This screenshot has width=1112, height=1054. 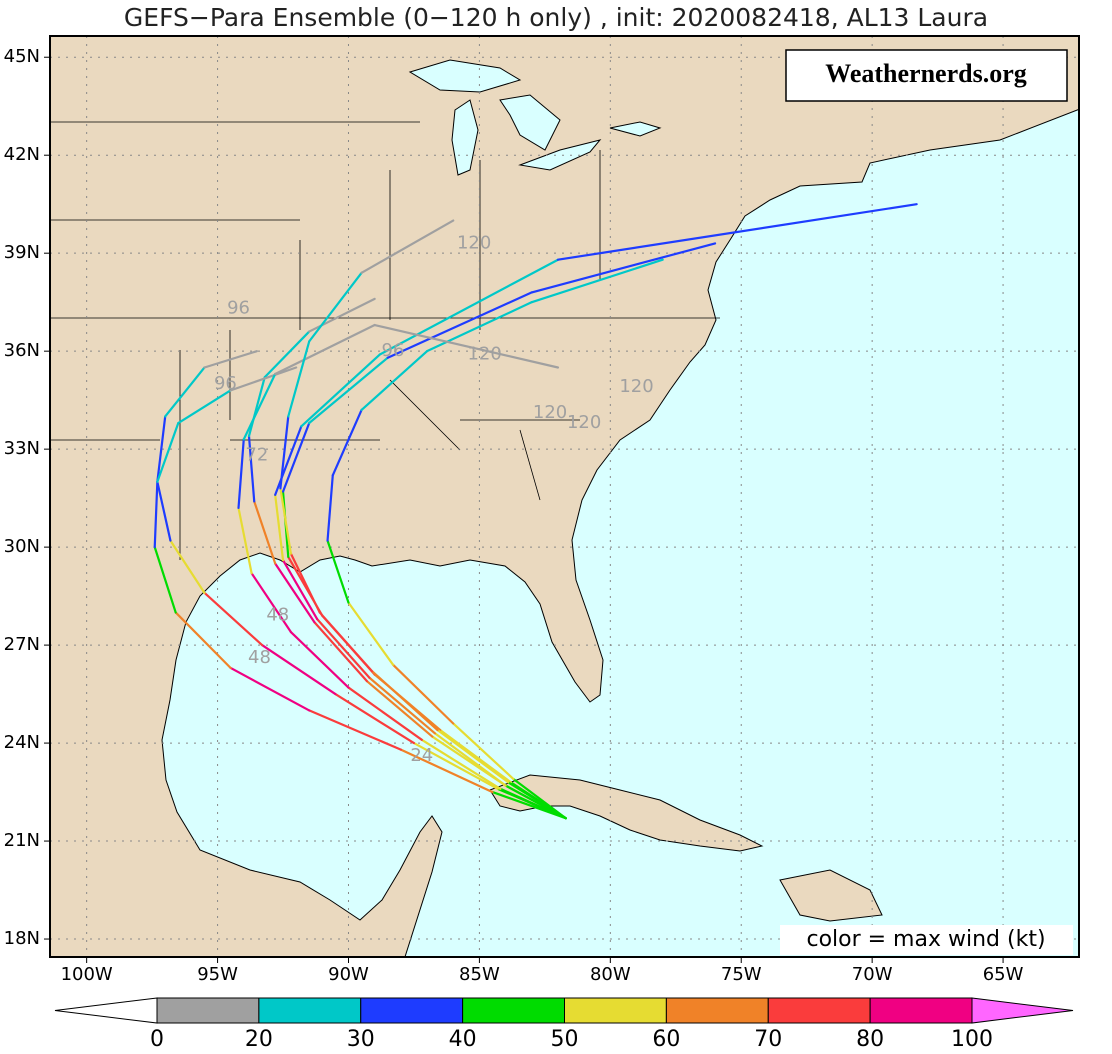 What do you see at coordinates (463, 1039) in the screenshot?
I see `colorbar-label: 40` at bounding box center [463, 1039].